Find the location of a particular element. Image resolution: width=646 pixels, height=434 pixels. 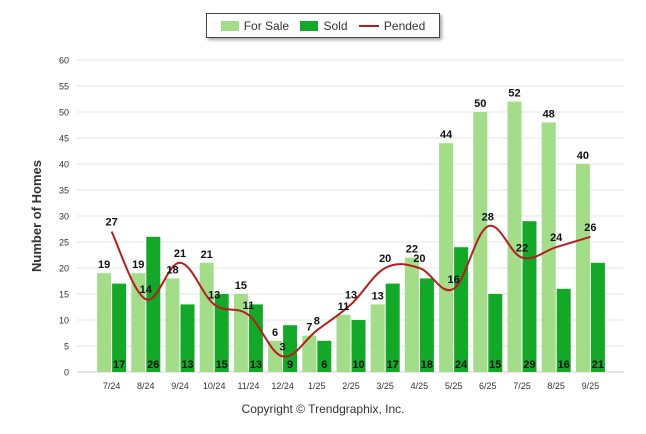

y-tick-label: 40 is located at coordinates (64, 165).